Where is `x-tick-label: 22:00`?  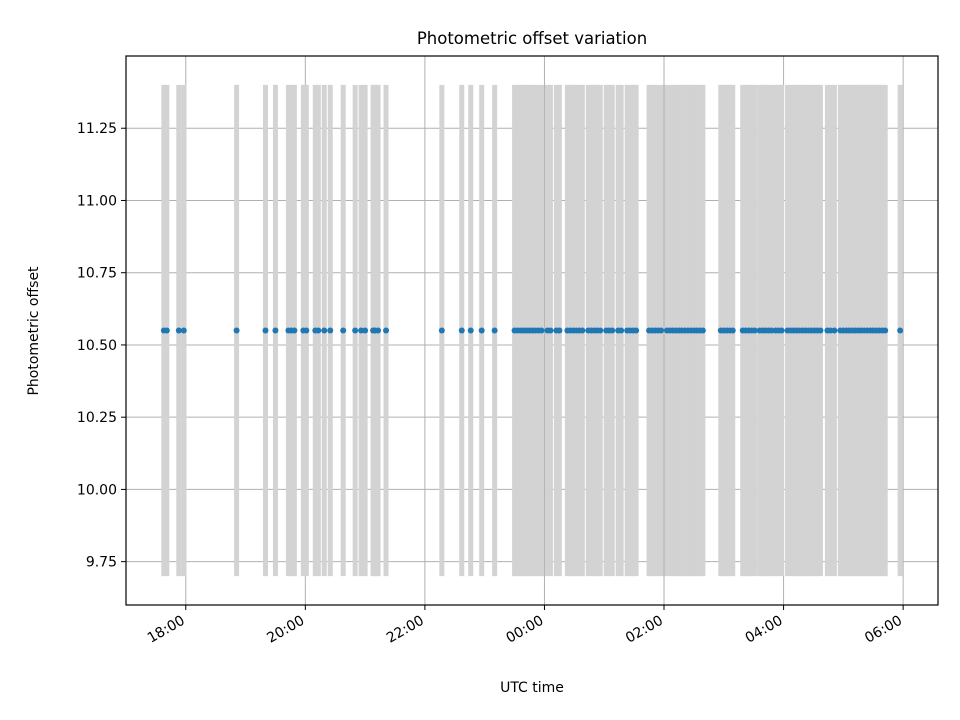 x-tick-label: 22:00 is located at coordinates (405, 630).